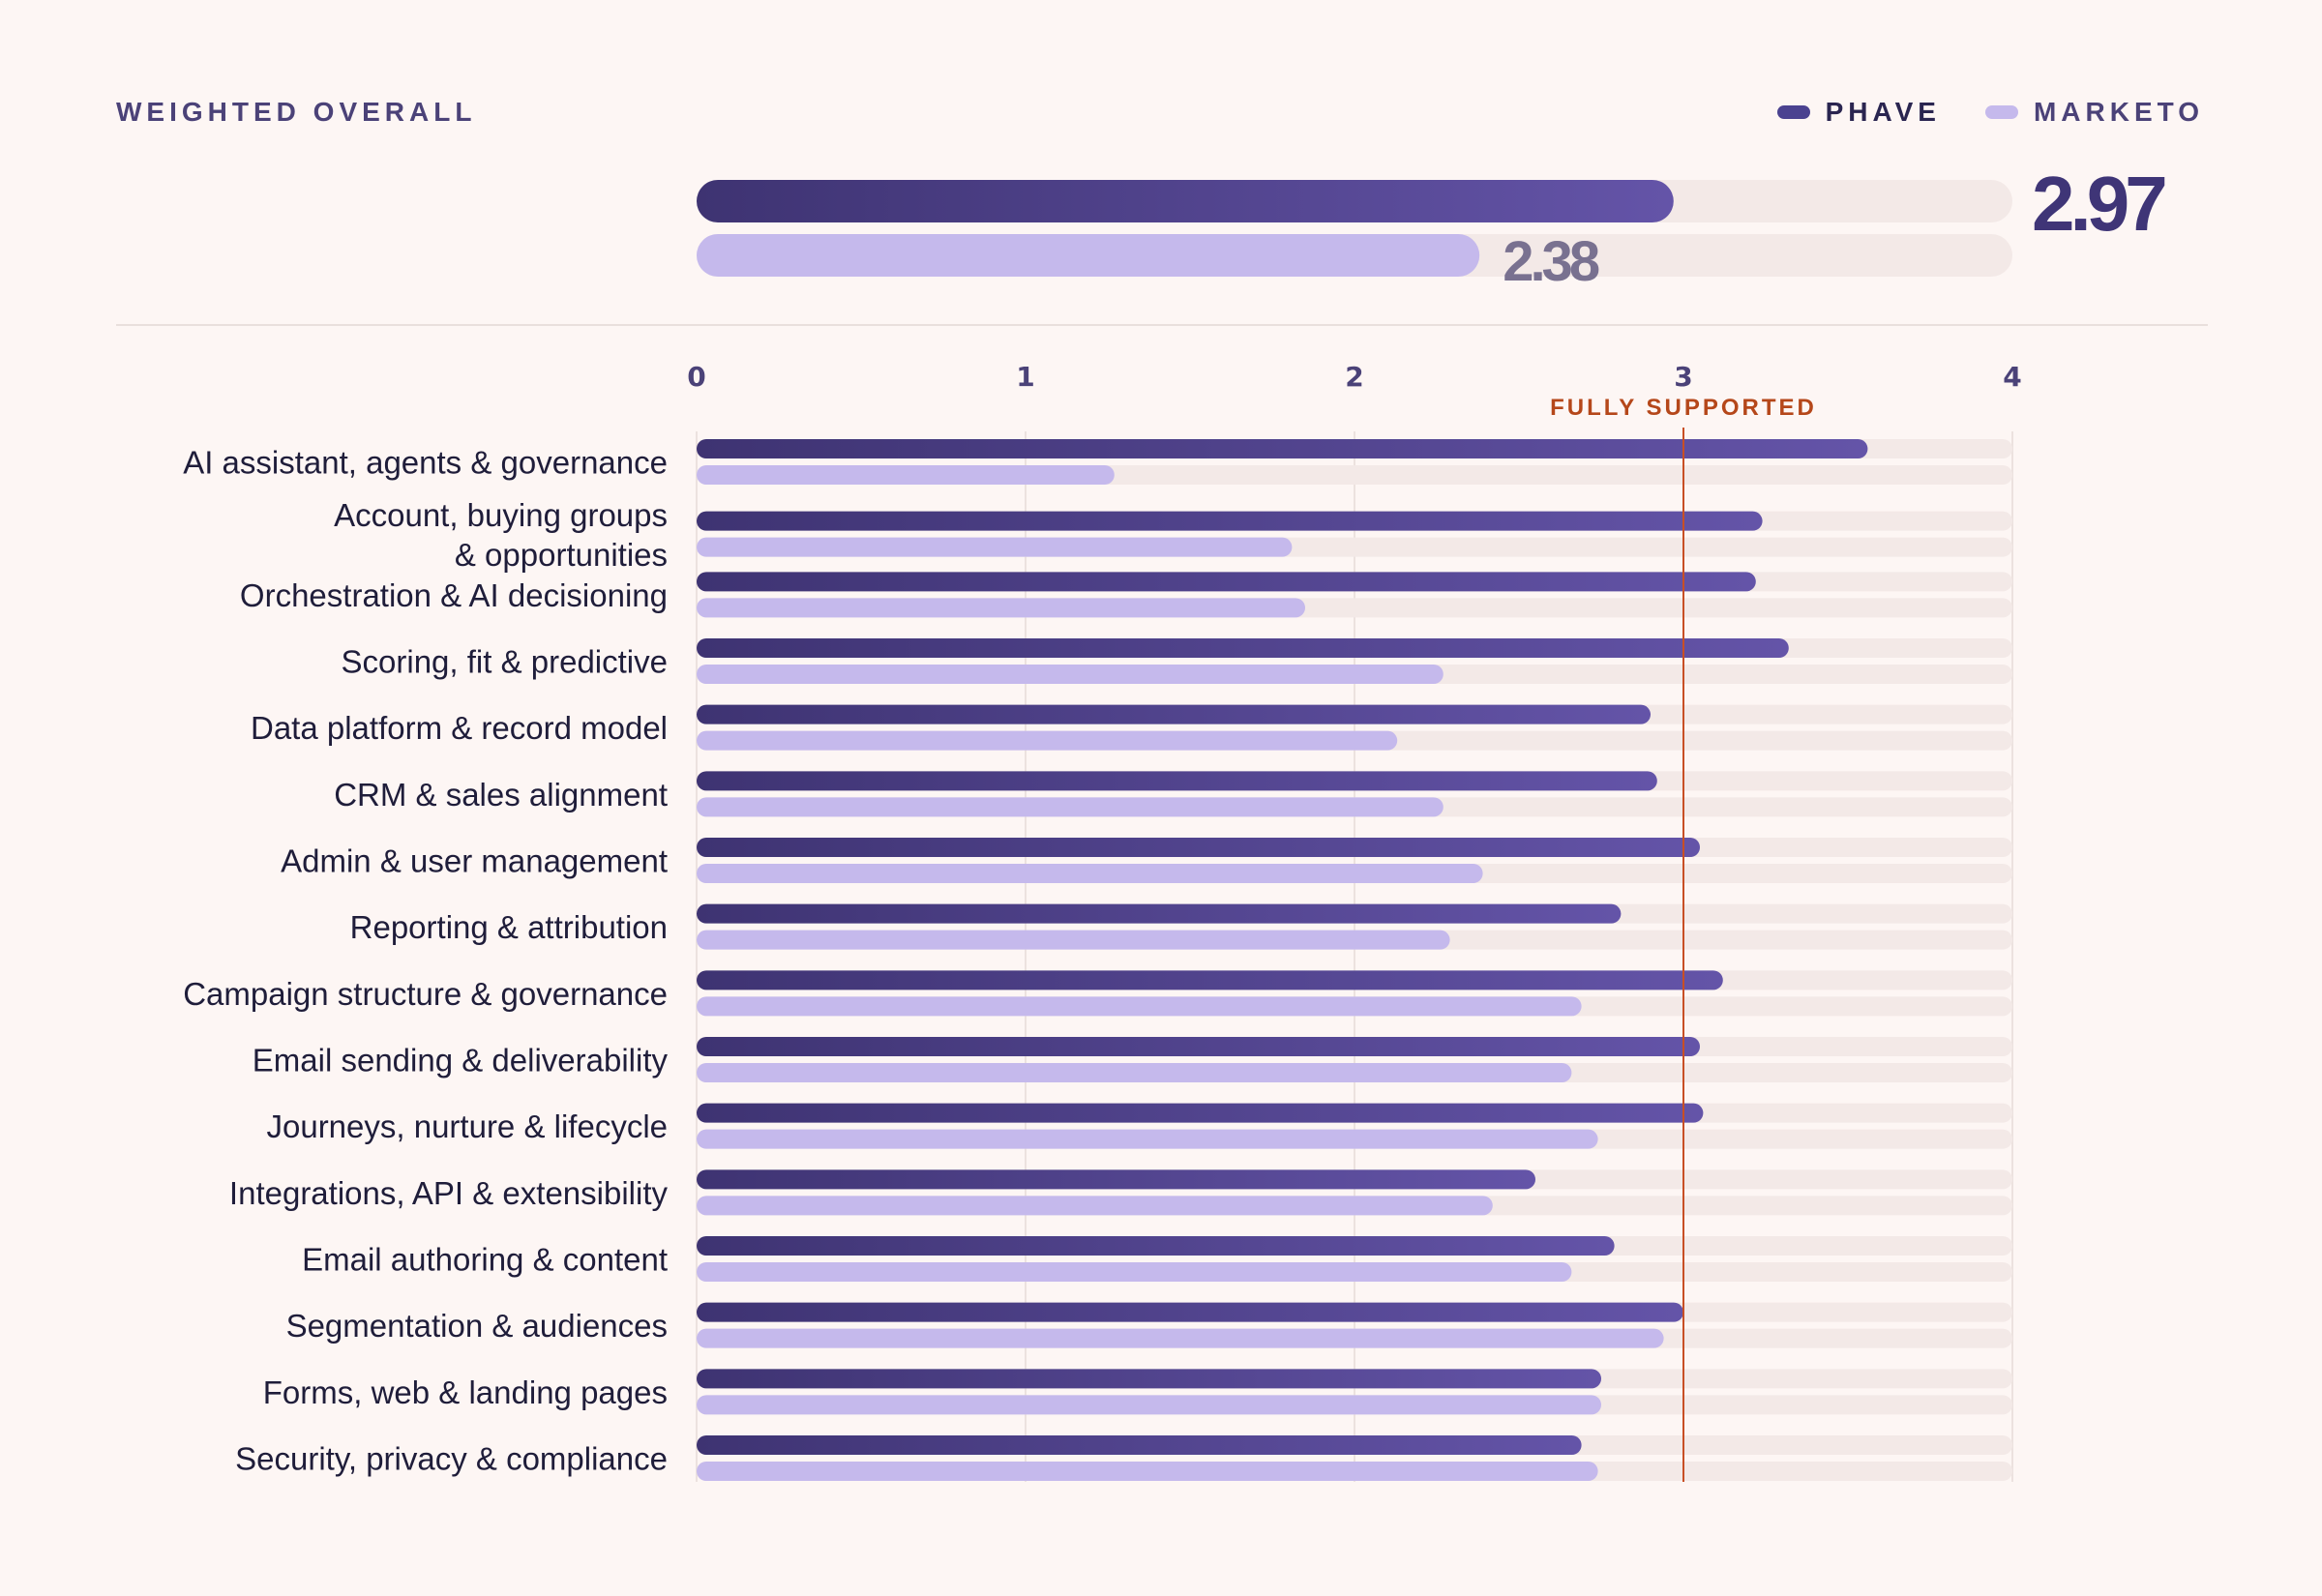  Describe the element at coordinates (696, 377) in the screenshot. I see `x-tick-label-0: 0` at that location.